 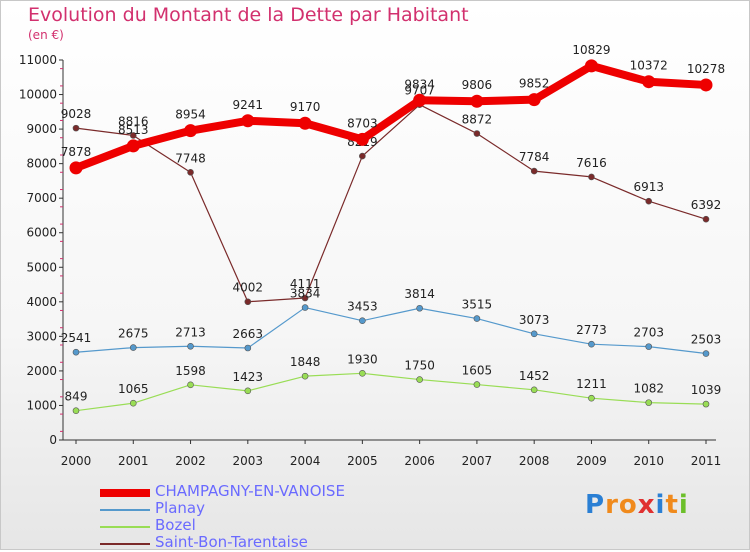 What do you see at coordinates (706, 340) in the screenshot?
I see `data-label: 2503` at bounding box center [706, 340].